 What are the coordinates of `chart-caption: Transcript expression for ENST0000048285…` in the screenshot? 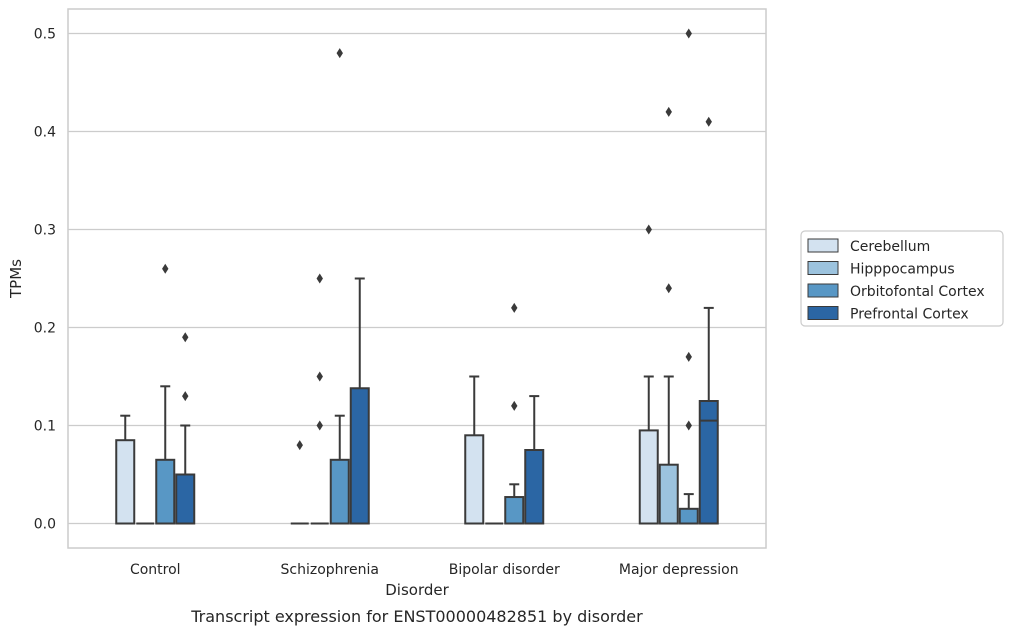 It's located at (416, 616).